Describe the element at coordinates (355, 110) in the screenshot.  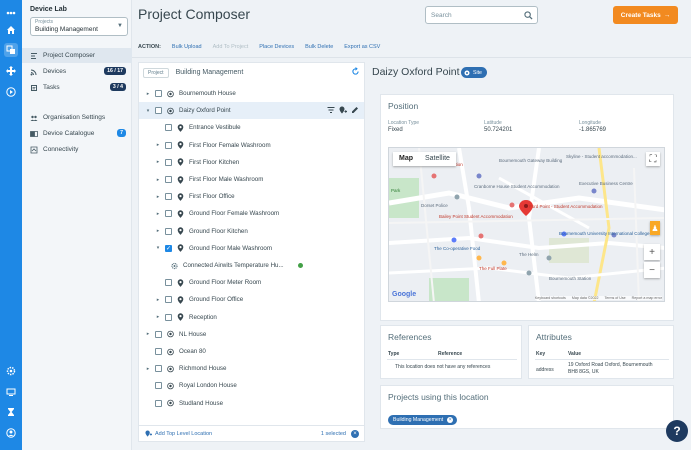
I see `edit-icon` at that location.